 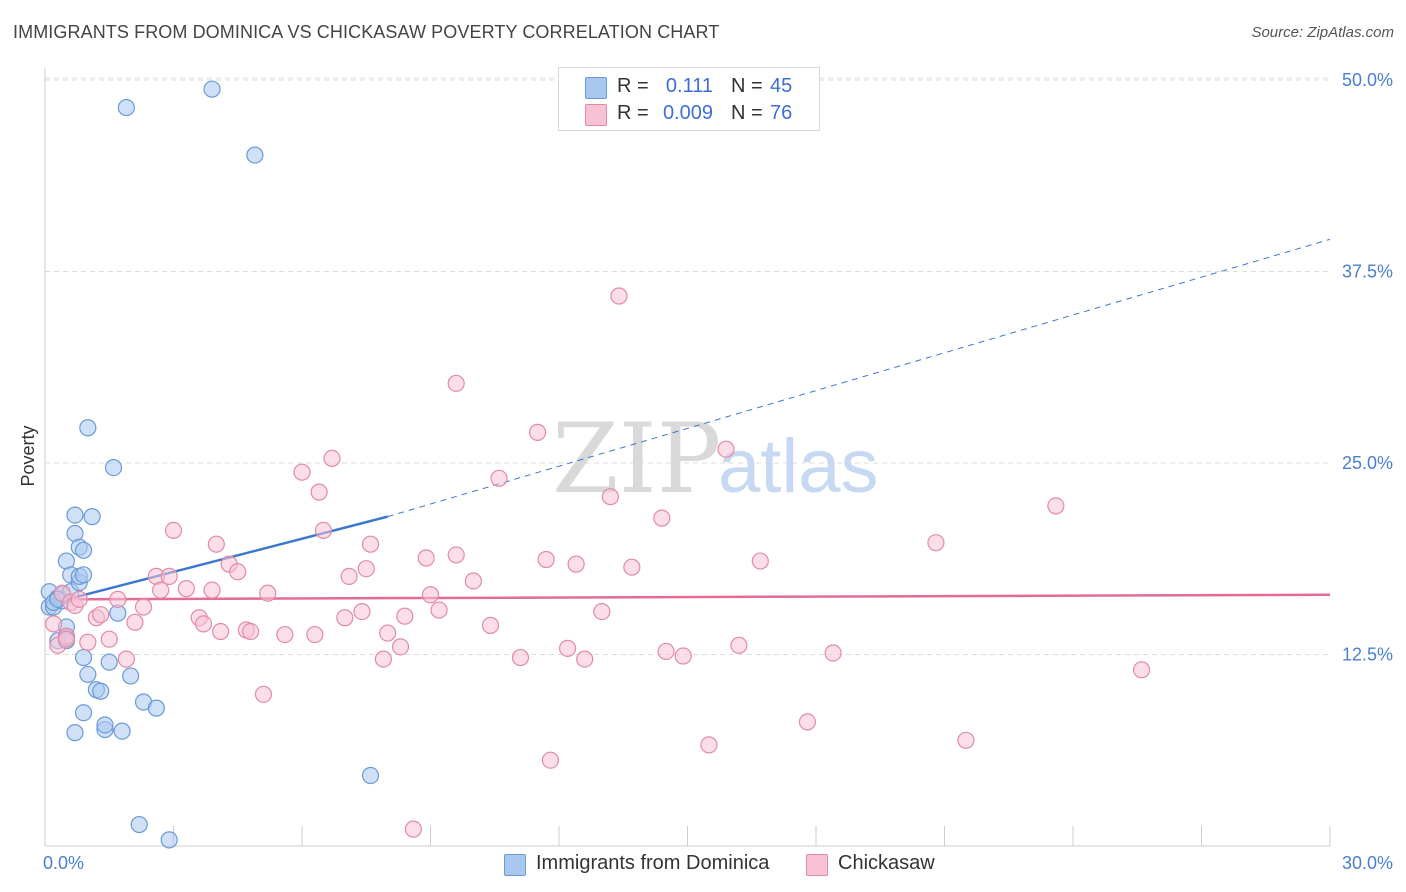 What do you see at coordinates (596, 88) in the screenshot?
I see `legend-swatch-blue` at bounding box center [596, 88].